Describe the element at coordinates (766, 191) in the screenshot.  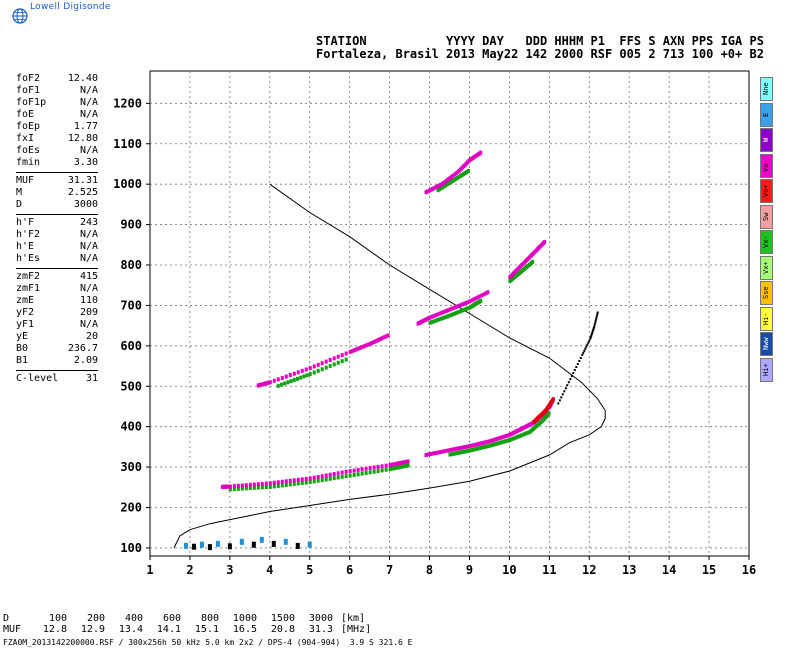
I see `legend-tab-vo: Vo+` at that location.